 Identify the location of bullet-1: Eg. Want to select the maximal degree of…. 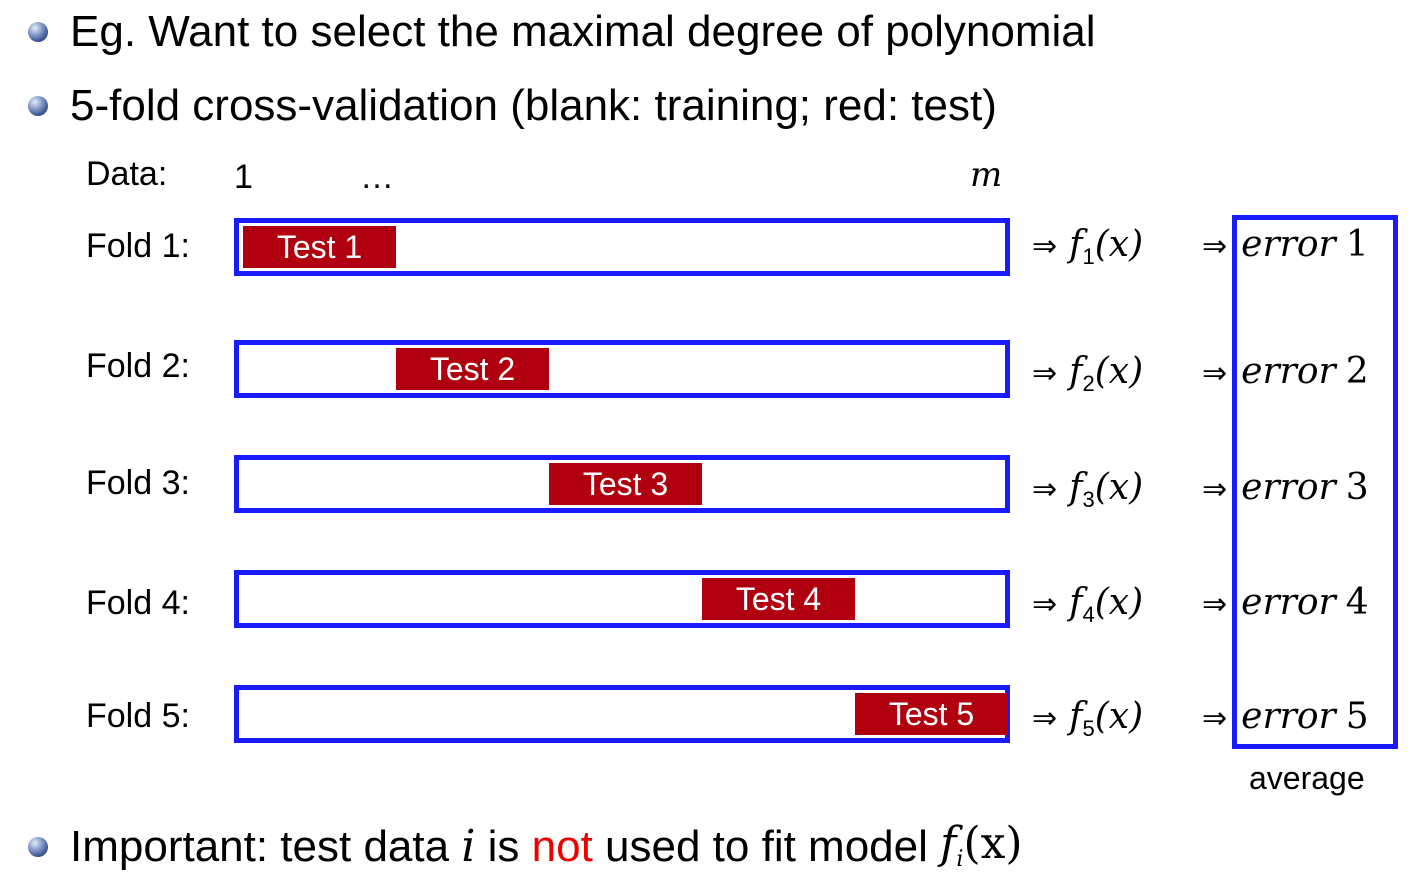
(562, 32).